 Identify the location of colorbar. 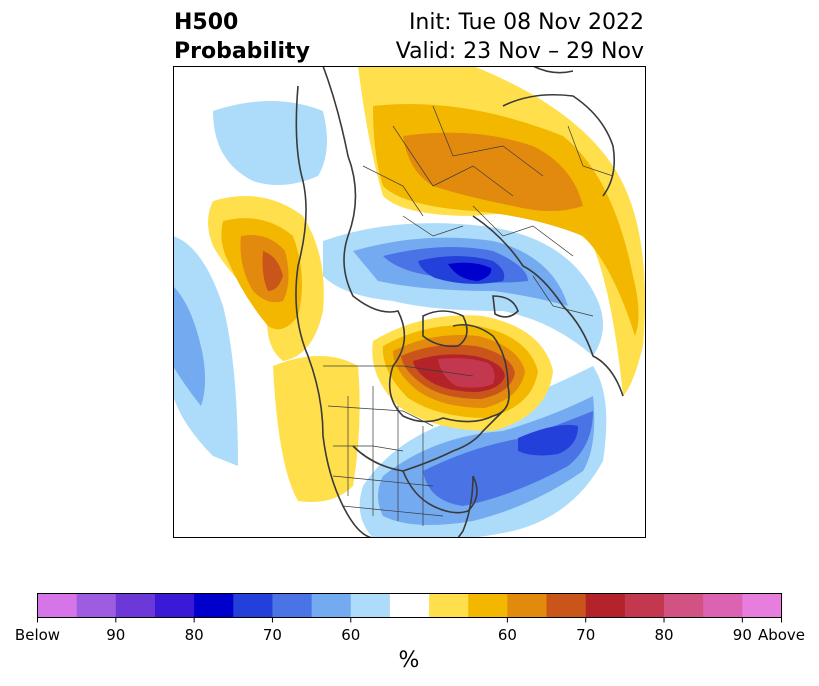
(410, 608).